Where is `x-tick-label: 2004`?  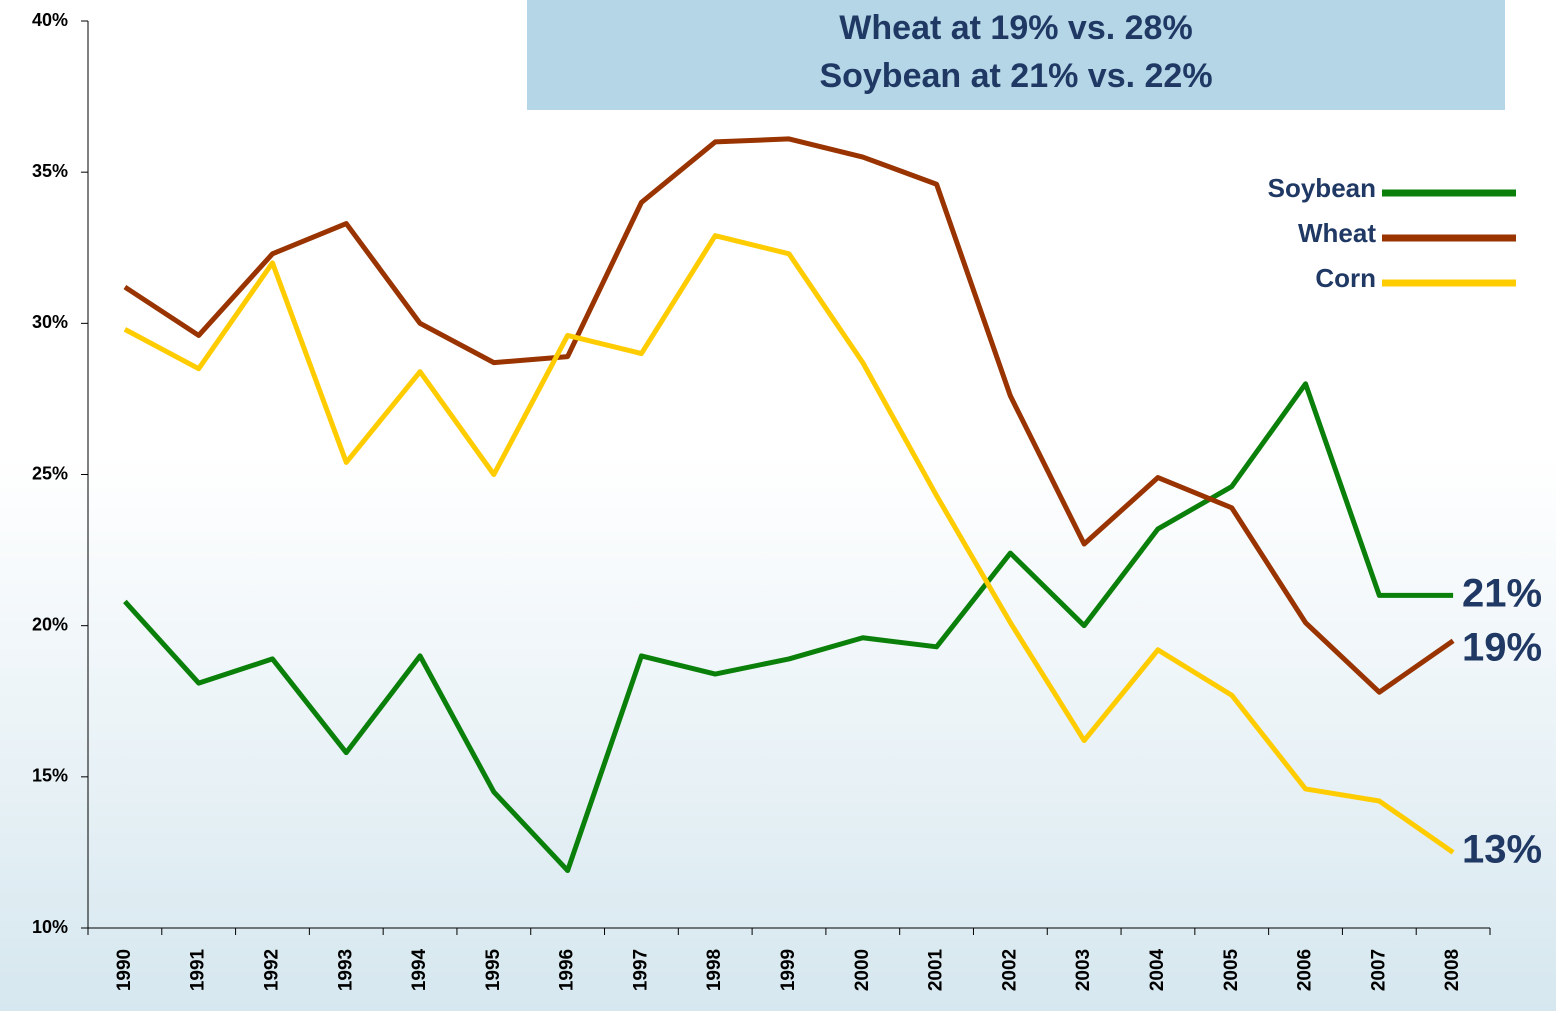 x-tick-label: 2004 is located at coordinates (1157, 969).